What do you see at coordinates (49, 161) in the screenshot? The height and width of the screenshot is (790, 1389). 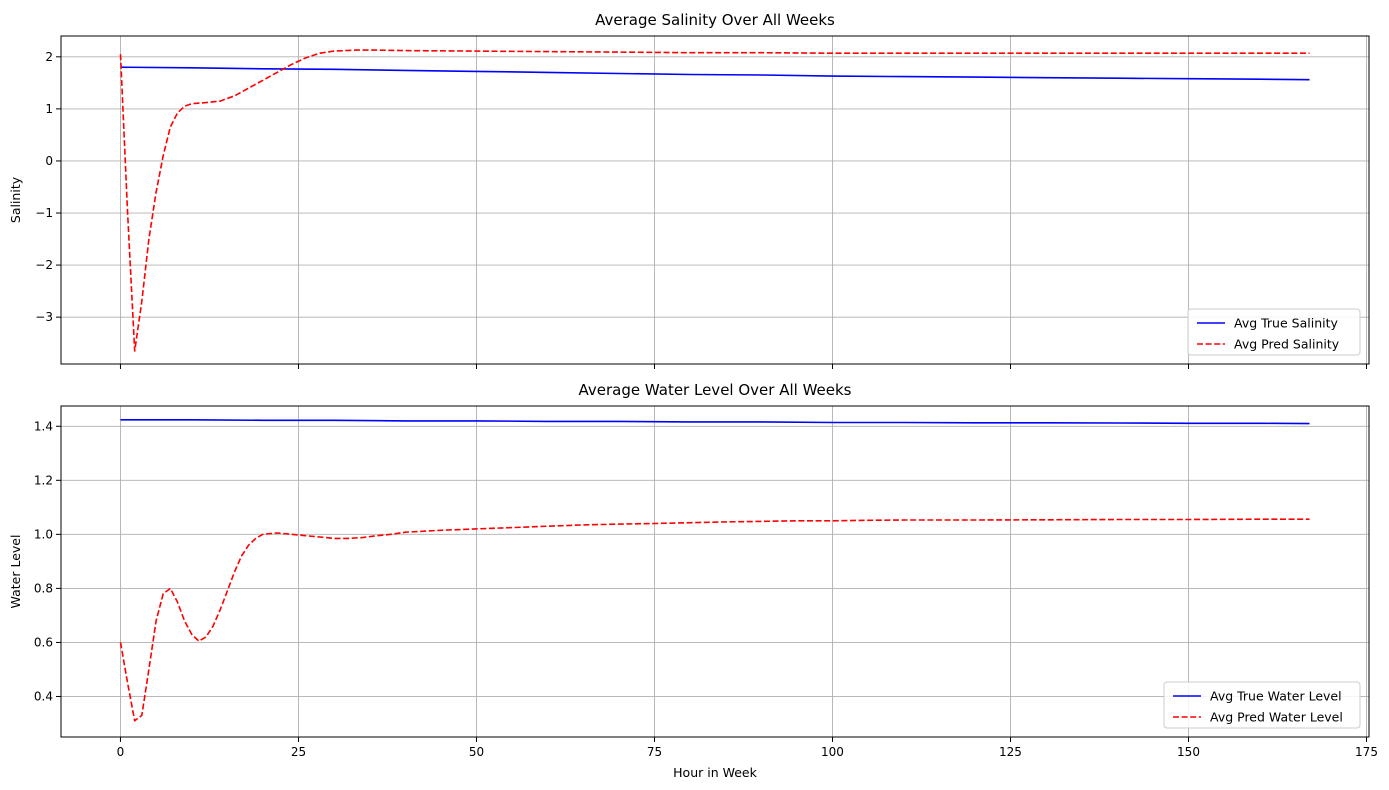 I see `salinity-ytick-label-0: 0` at bounding box center [49, 161].